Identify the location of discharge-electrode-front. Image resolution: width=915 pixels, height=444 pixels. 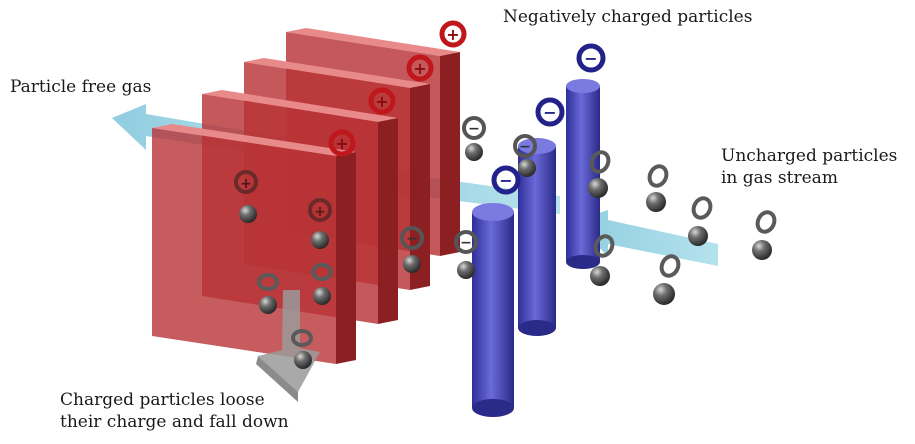
(493, 310).